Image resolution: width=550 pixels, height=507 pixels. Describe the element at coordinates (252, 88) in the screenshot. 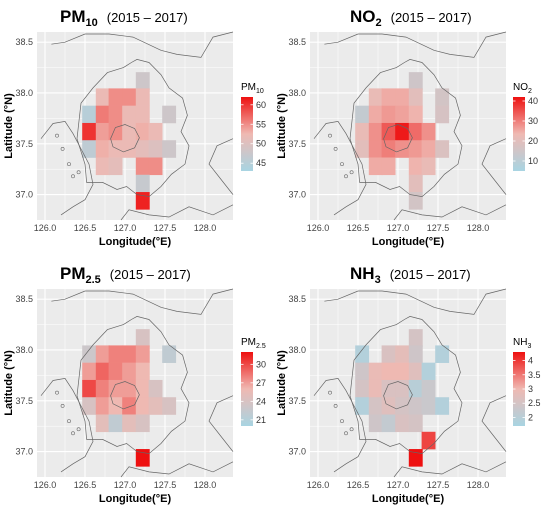

I see `legend-title: PM10` at that location.